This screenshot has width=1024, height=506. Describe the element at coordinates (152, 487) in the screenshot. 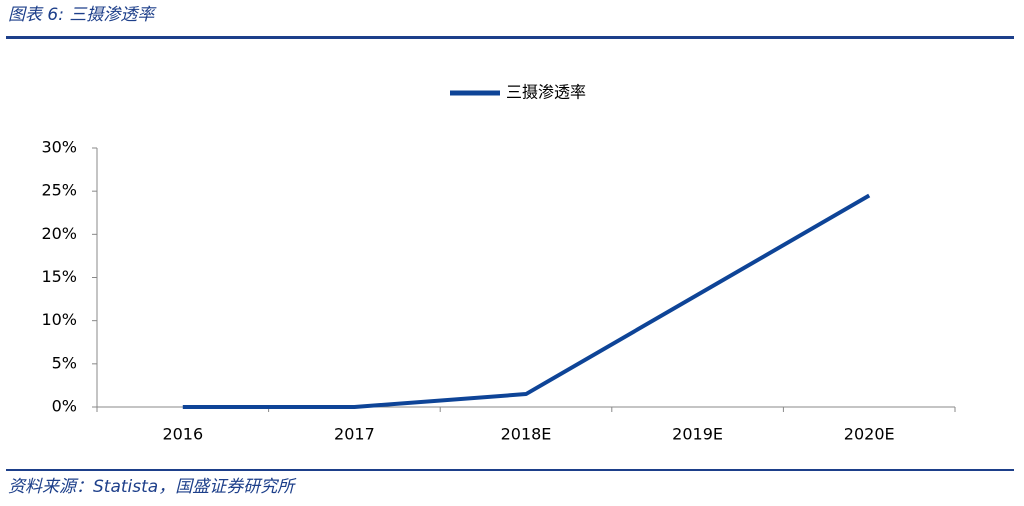

I see `source-note: 资料来源：Statista，国盛证券研究所` at that location.